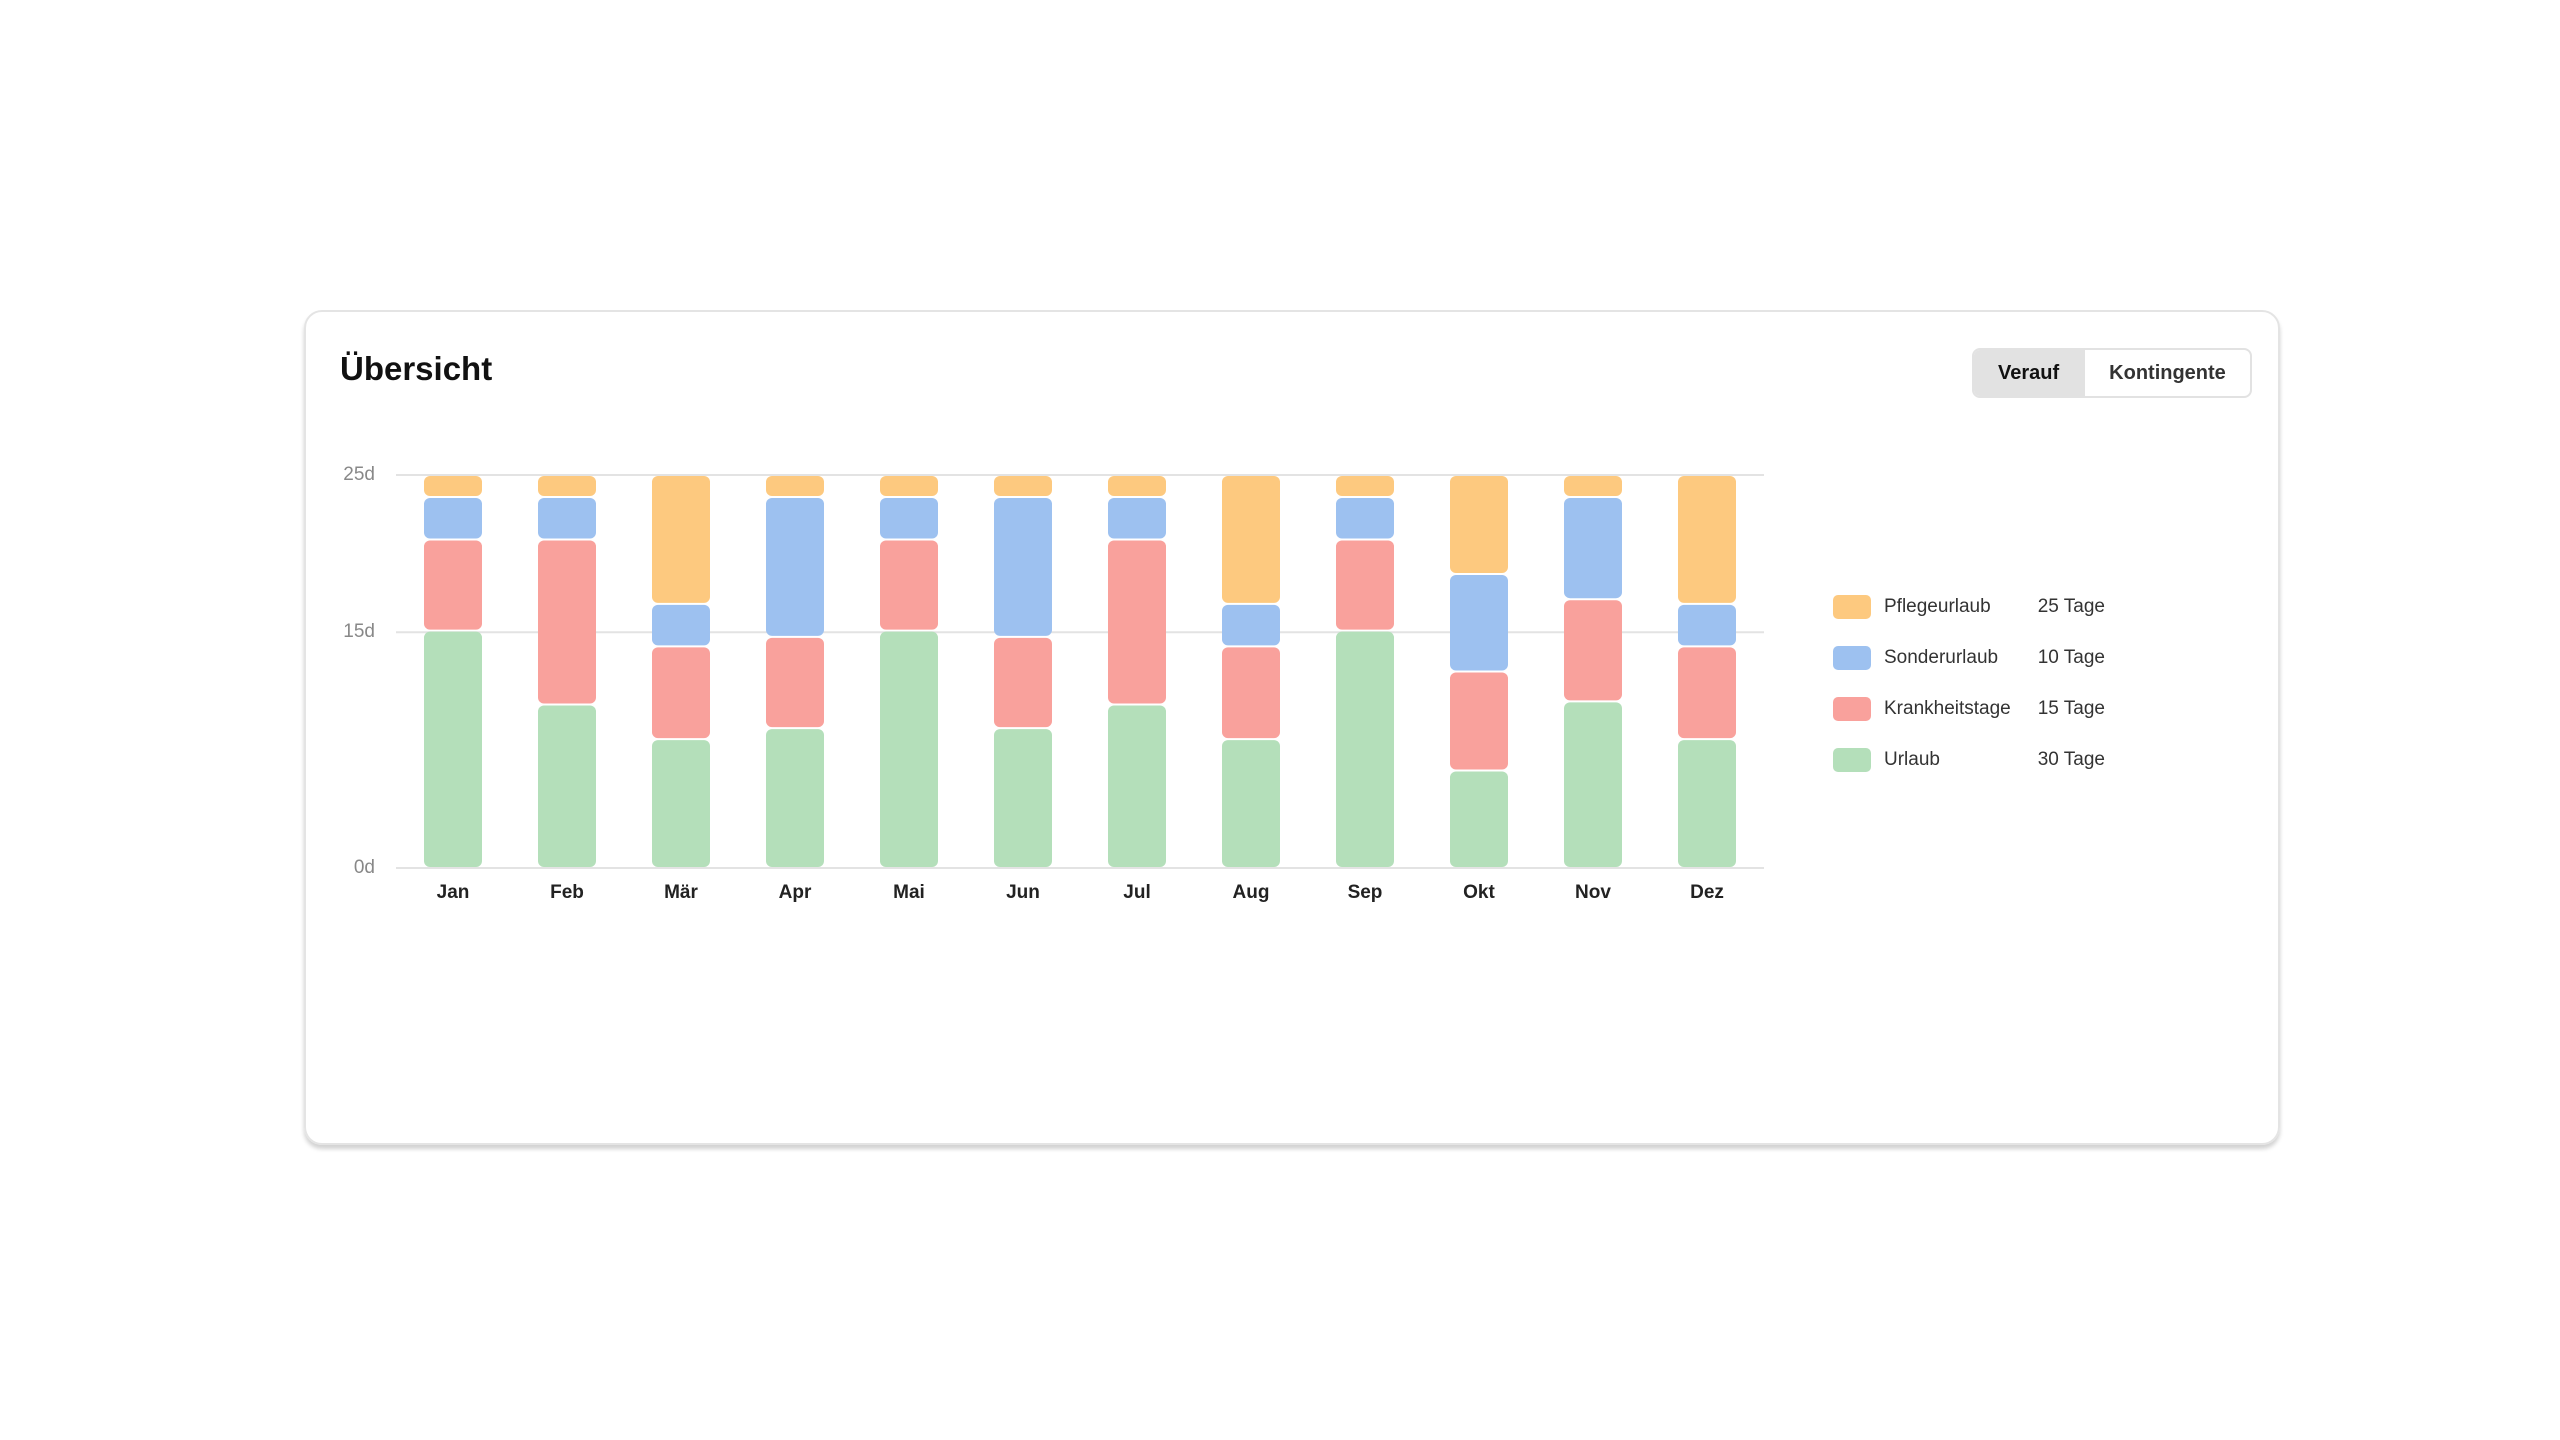  Describe the element at coordinates (2071, 759) in the screenshot. I see `legend-value: 30 Tage` at that location.